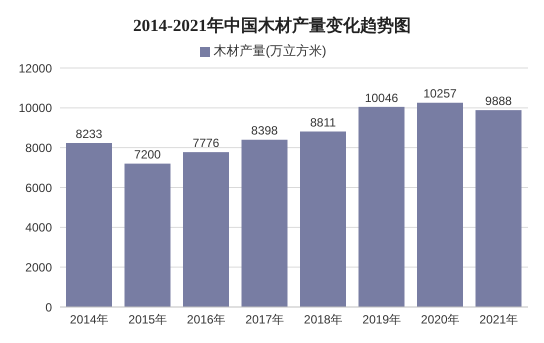  Describe the element at coordinates (48, 307) in the screenshot. I see `y-tick-label: 0` at that location.